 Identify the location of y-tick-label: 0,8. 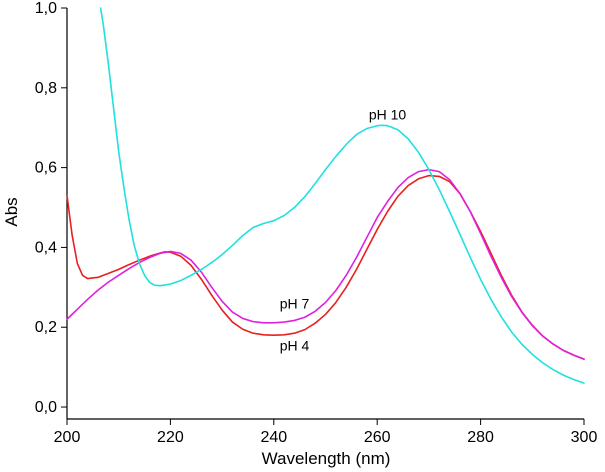
(46, 88).